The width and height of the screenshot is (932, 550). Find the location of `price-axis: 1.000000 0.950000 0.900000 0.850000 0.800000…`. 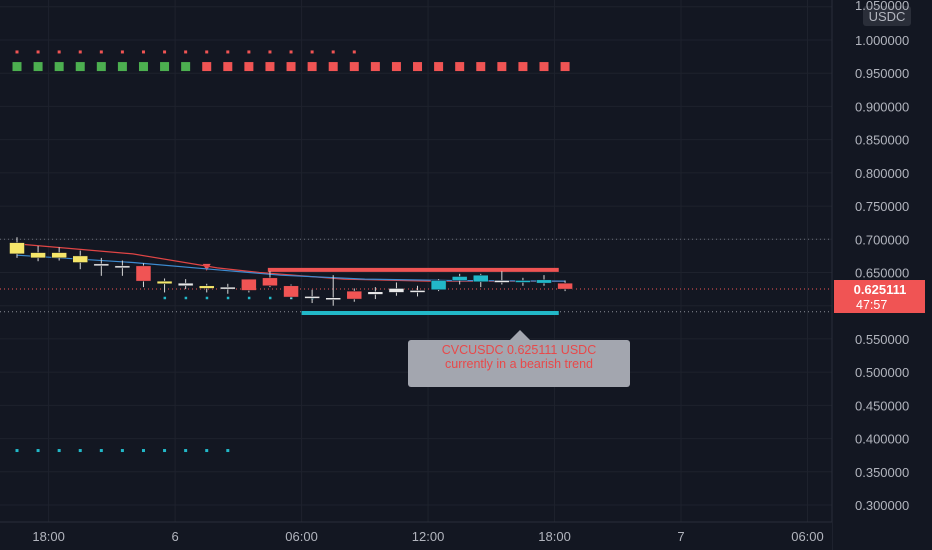

price-axis: 1.000000 0.950000 0.900000 0.850000 0.800000… is located at coordinates (881, 275).